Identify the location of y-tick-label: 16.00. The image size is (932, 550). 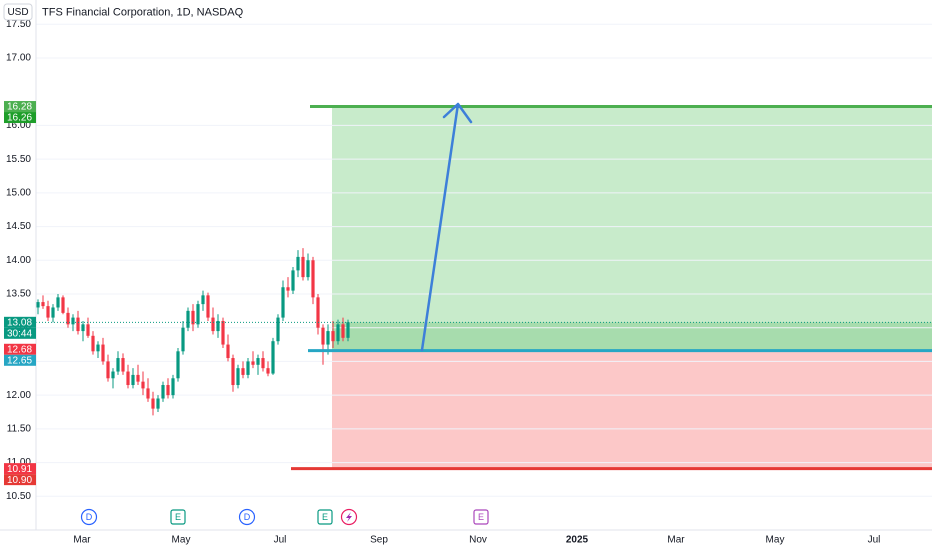
(18, 125).